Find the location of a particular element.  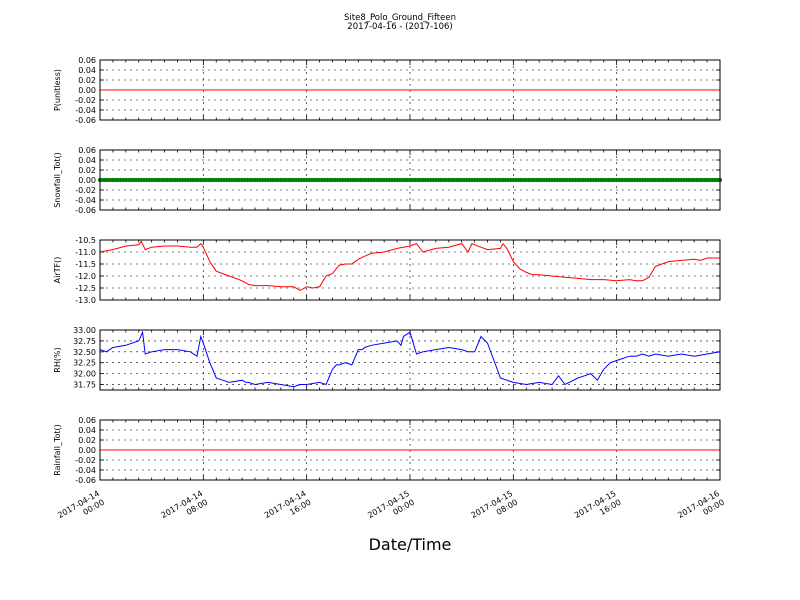

panel-3-frame is located at coordinates (410, 270).